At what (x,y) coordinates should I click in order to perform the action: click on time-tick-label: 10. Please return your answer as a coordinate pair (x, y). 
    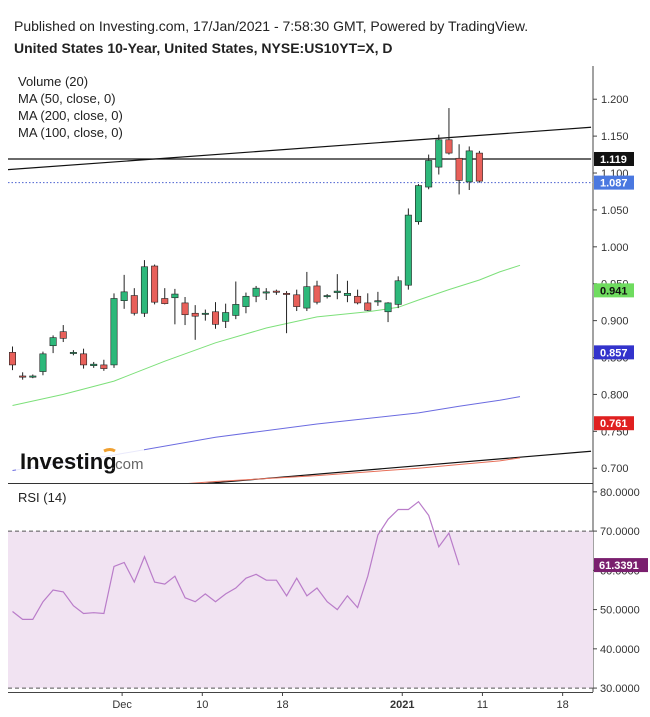
    Looking at the image, I should click on (202, 705).